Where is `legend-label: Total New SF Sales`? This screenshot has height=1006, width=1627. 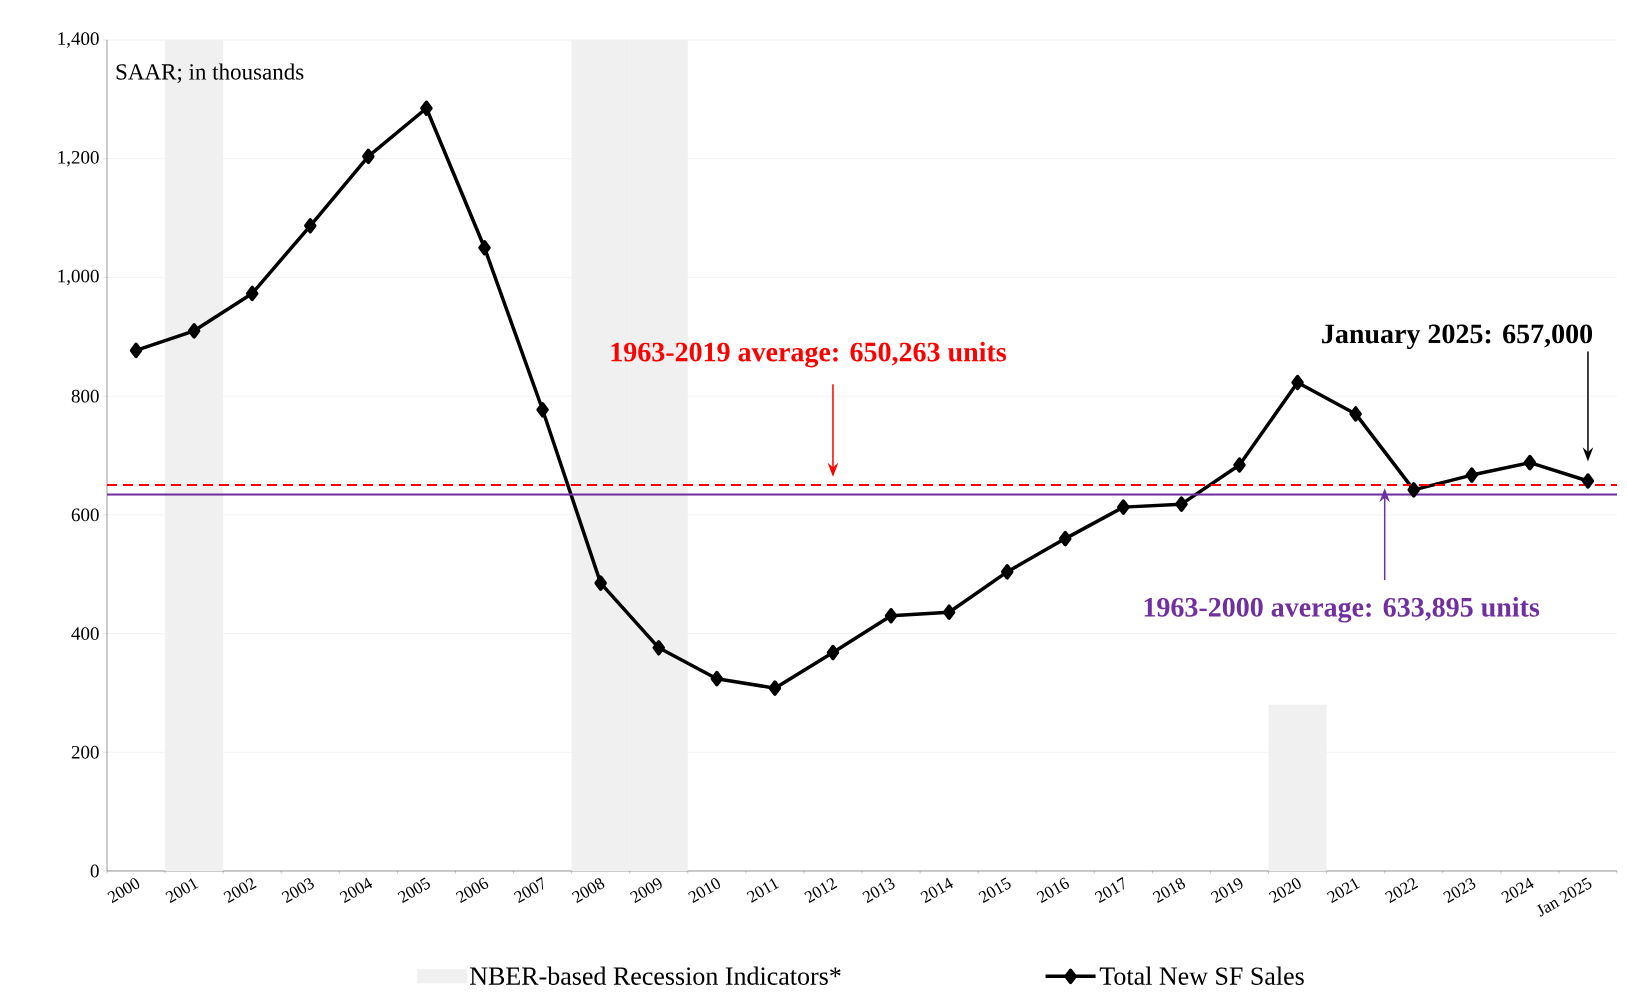
legend-label: Total New SF Sales is located at coordinates (1201, 975).